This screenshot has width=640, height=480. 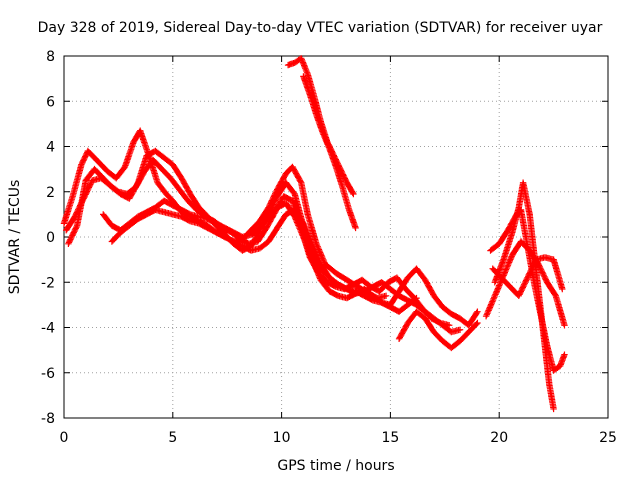 I want to click on y-tick-label: -4, so click(x=48, y=329).